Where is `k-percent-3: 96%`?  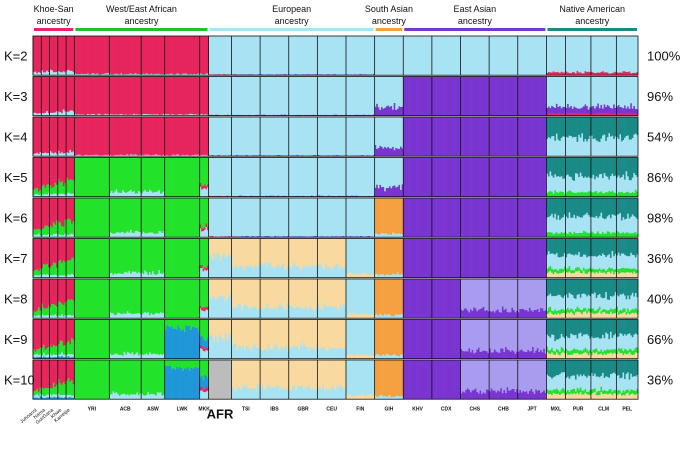
k-percent-3: 96% is located at coordinates (660, 96).